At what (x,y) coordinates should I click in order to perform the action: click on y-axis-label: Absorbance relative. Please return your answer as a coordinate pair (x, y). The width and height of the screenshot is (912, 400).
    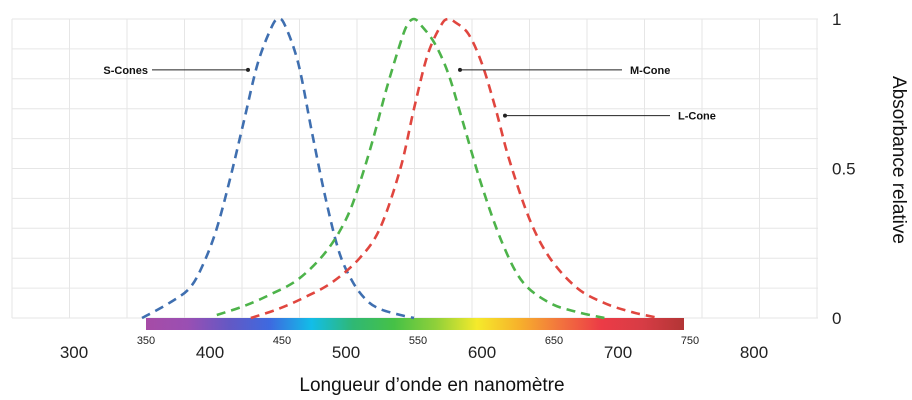
    Looking at the image, I should click on (898, 160).